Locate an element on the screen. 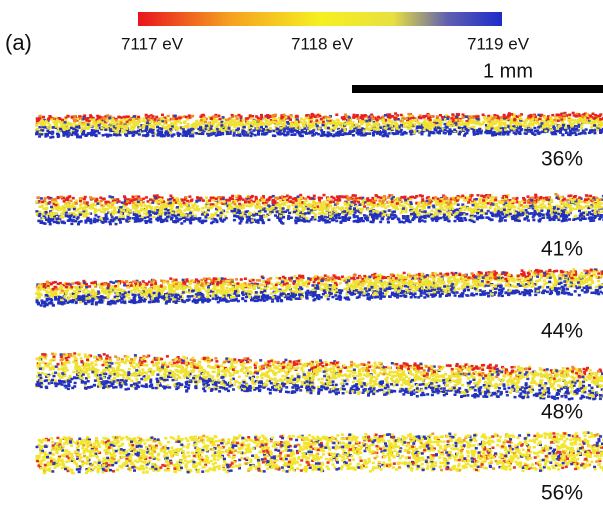 Image resolution: width=603 pixels, height=507 pixels. colorbar is located at coordinates (320, 19).